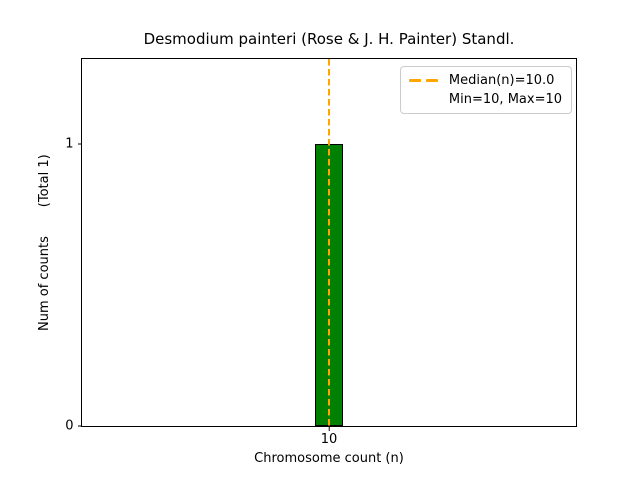 This screenshot has height=480, width=640. I want to click on legend-label-minmax: Min=10, Max=10, so click(505, 99).